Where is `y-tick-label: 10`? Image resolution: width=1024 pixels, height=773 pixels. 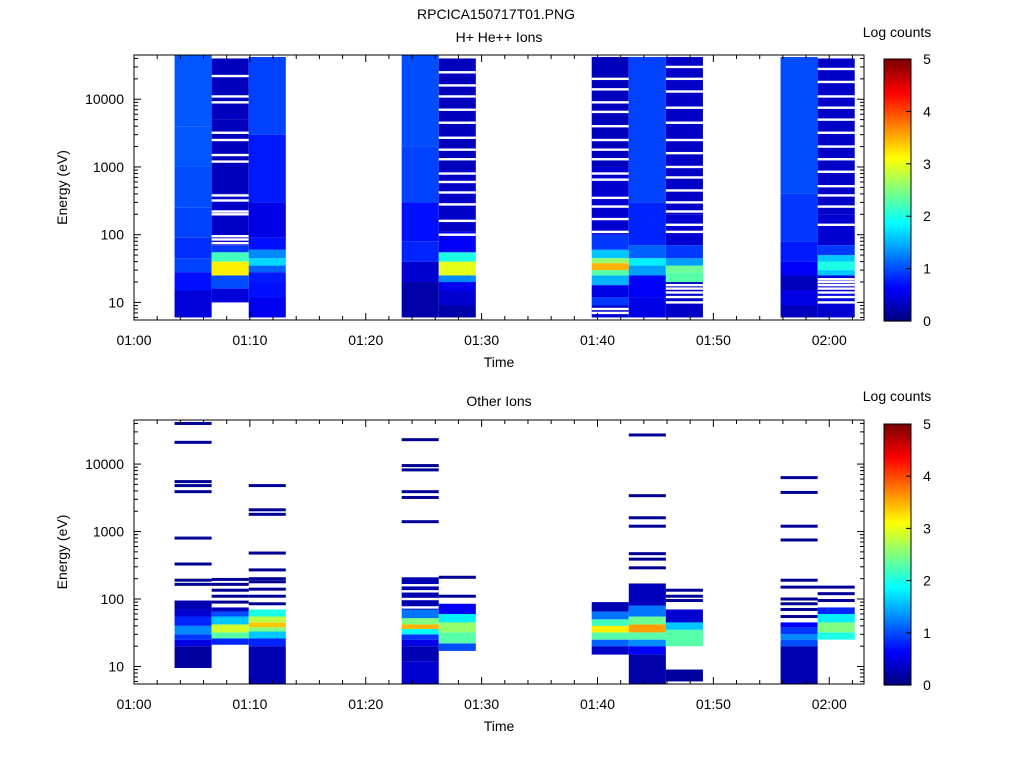 y-tick-label: 10 is located at coordinates (116, 666).